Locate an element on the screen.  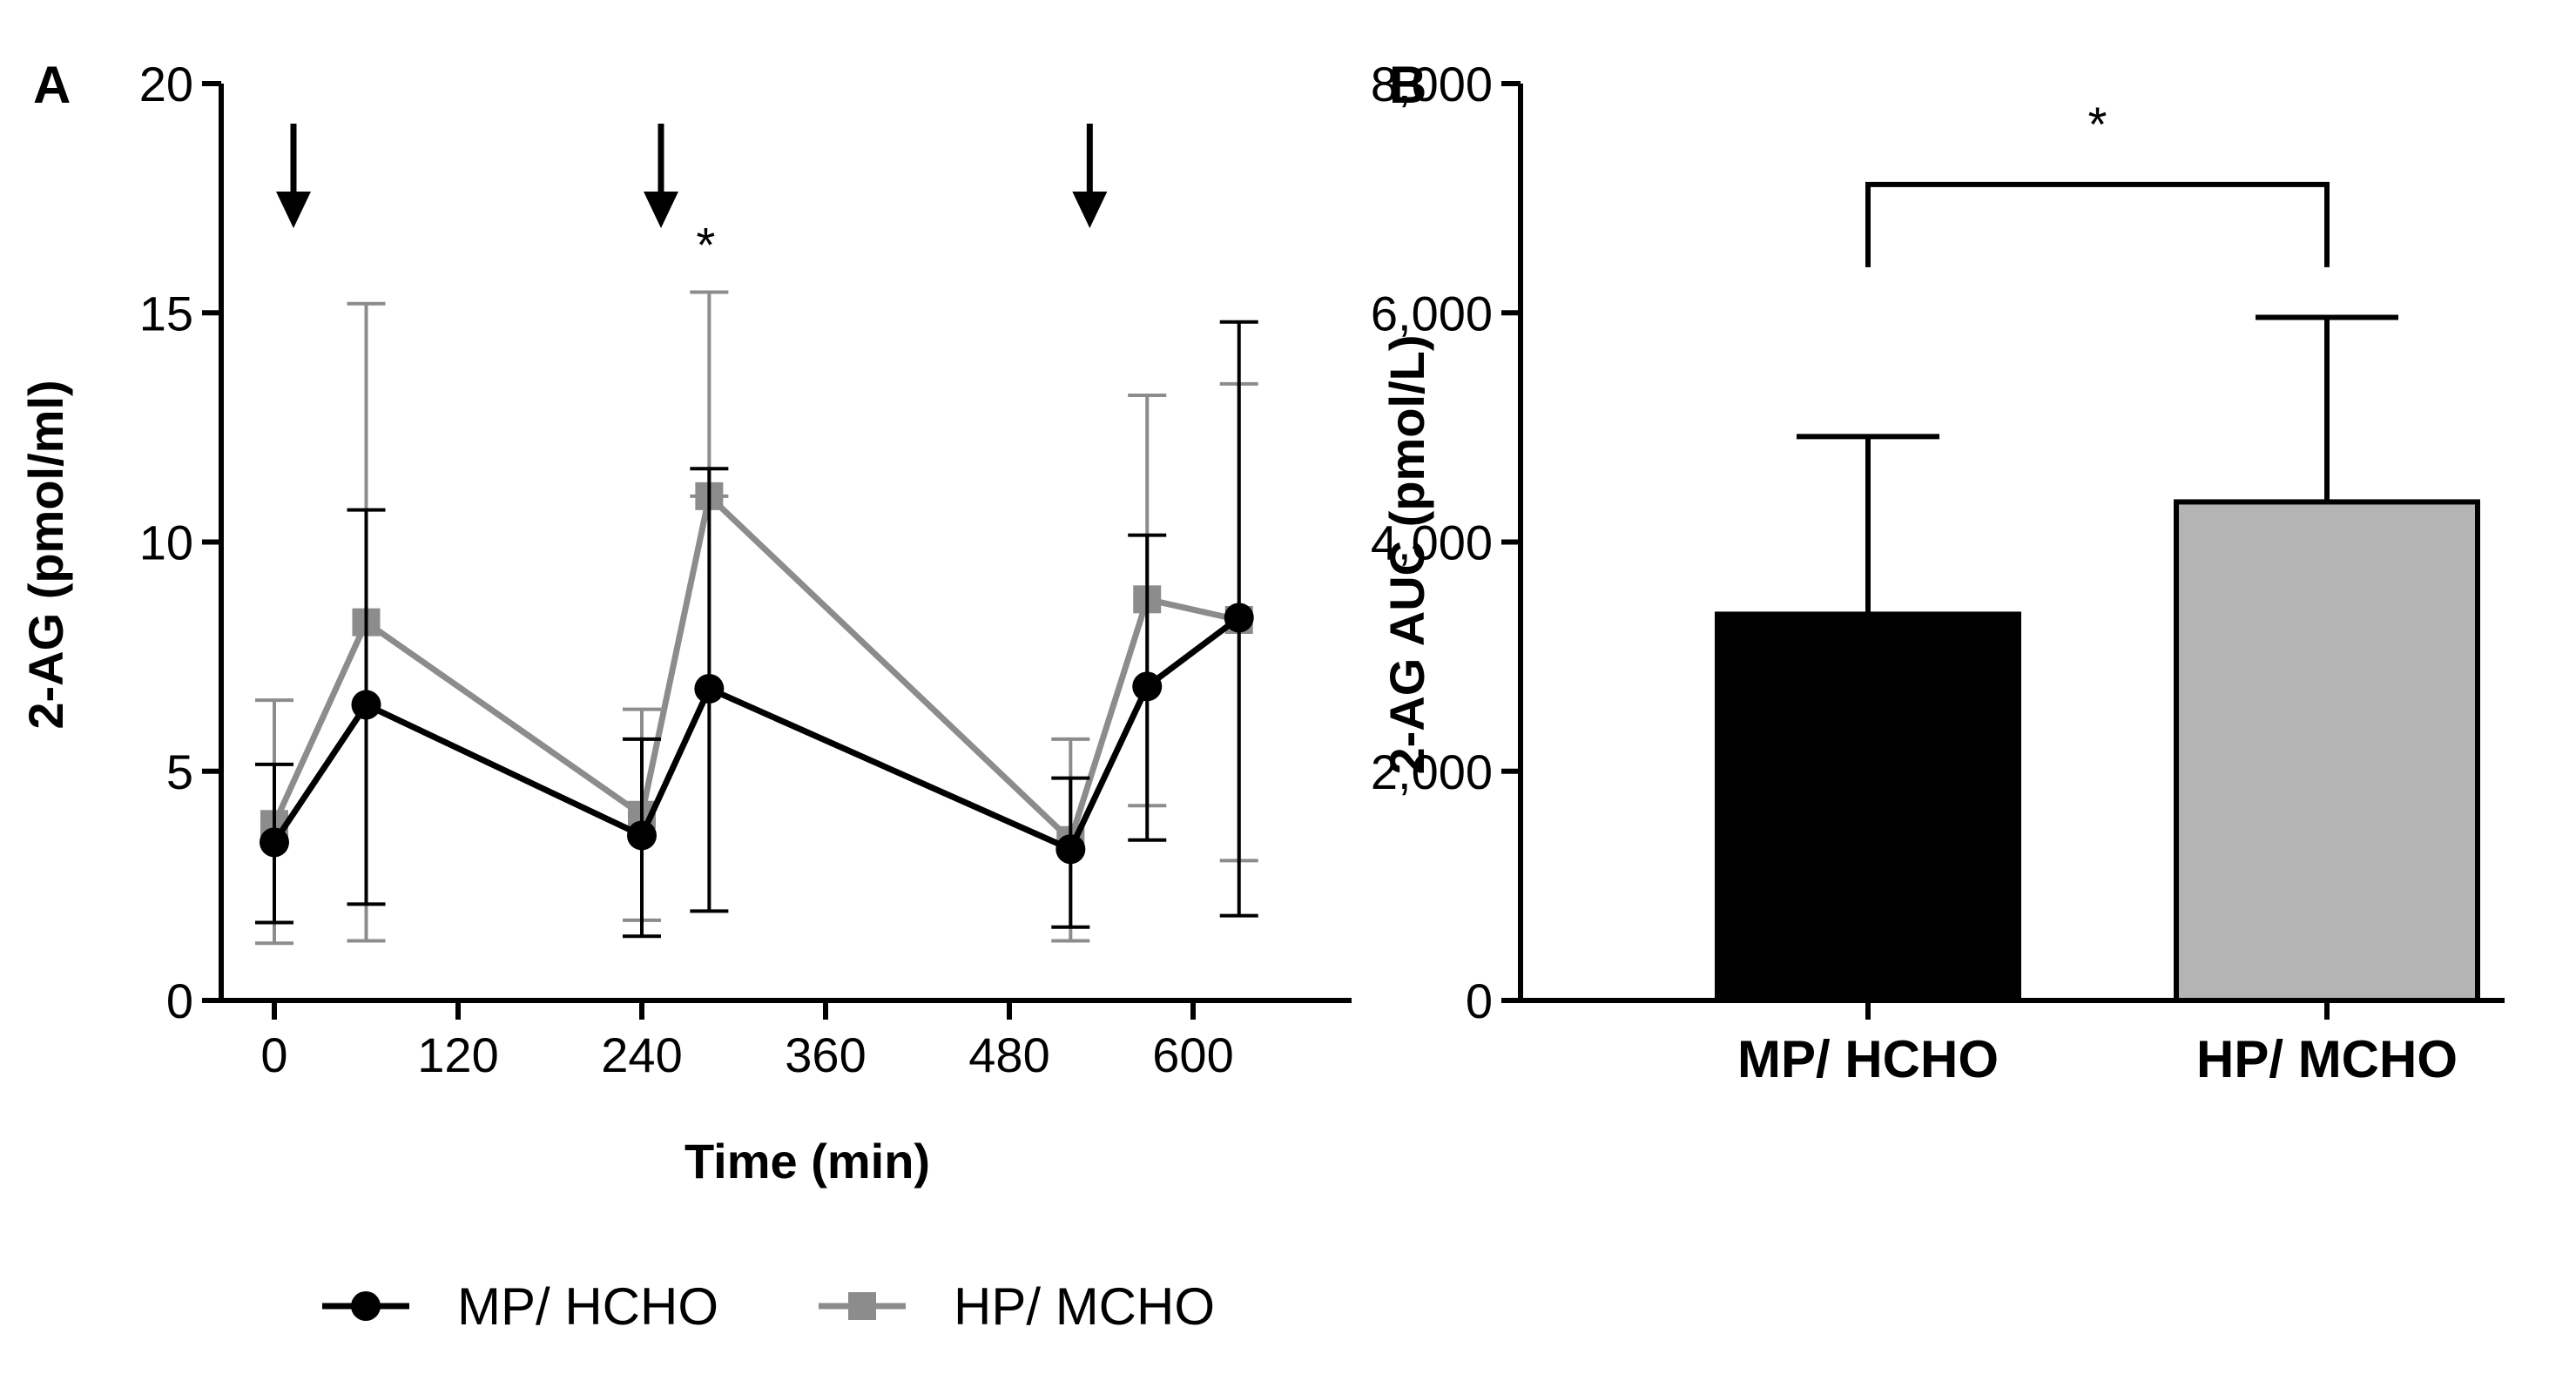
panel-a-x-axis-title: Time (min) is located at coordinates (807, 1161).